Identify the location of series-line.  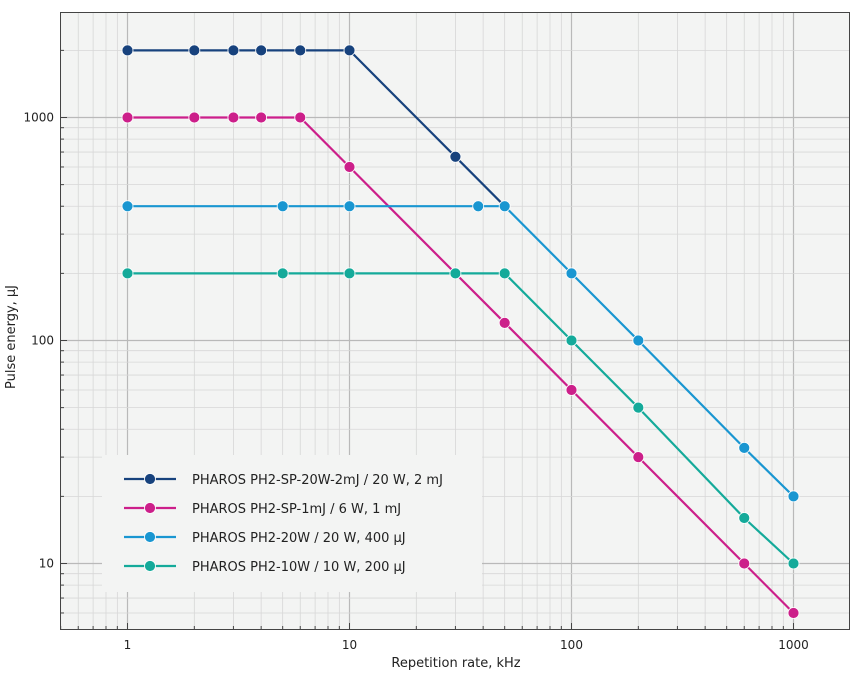
(316, 128).